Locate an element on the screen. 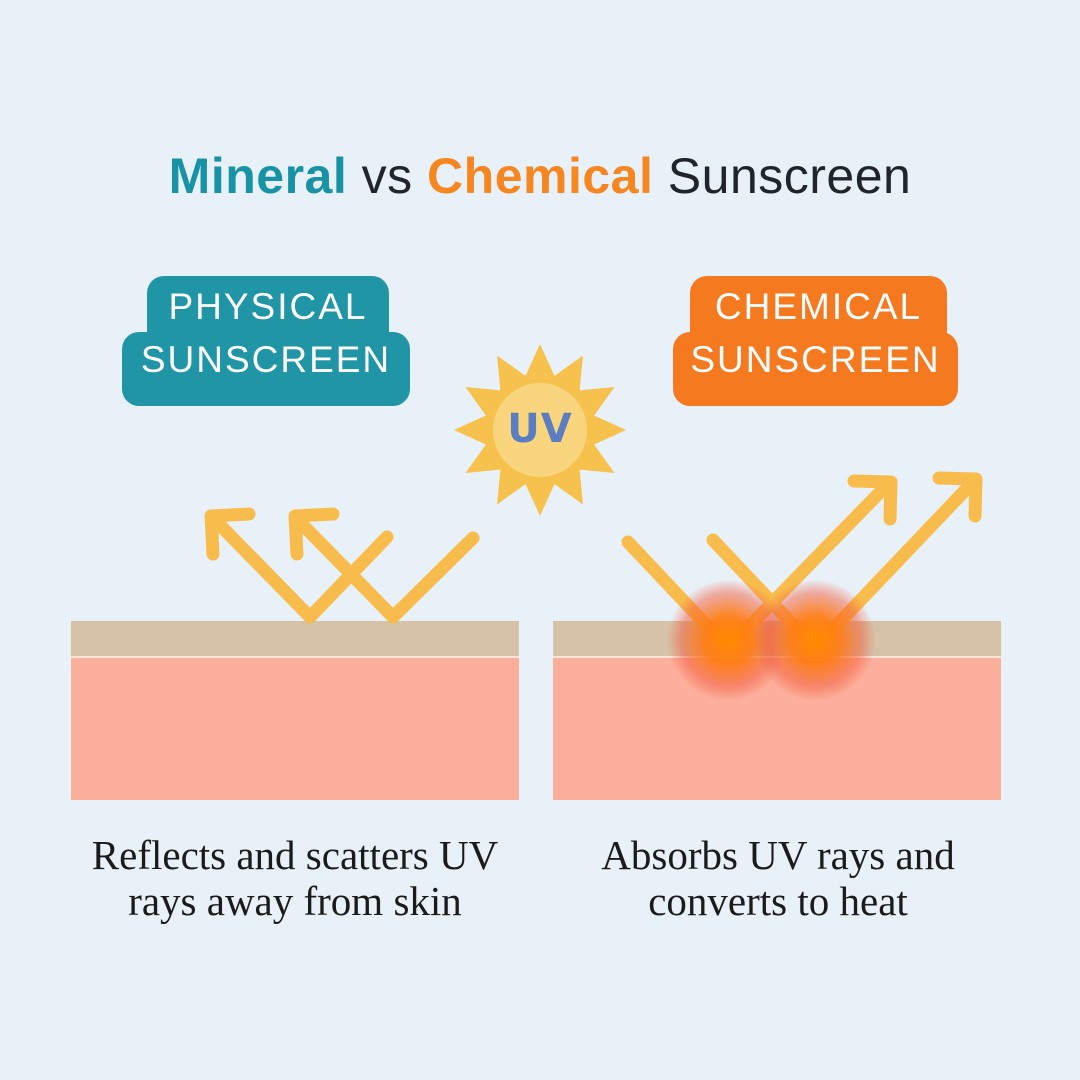  uv-label: UV is located at coordinates (540, 429).